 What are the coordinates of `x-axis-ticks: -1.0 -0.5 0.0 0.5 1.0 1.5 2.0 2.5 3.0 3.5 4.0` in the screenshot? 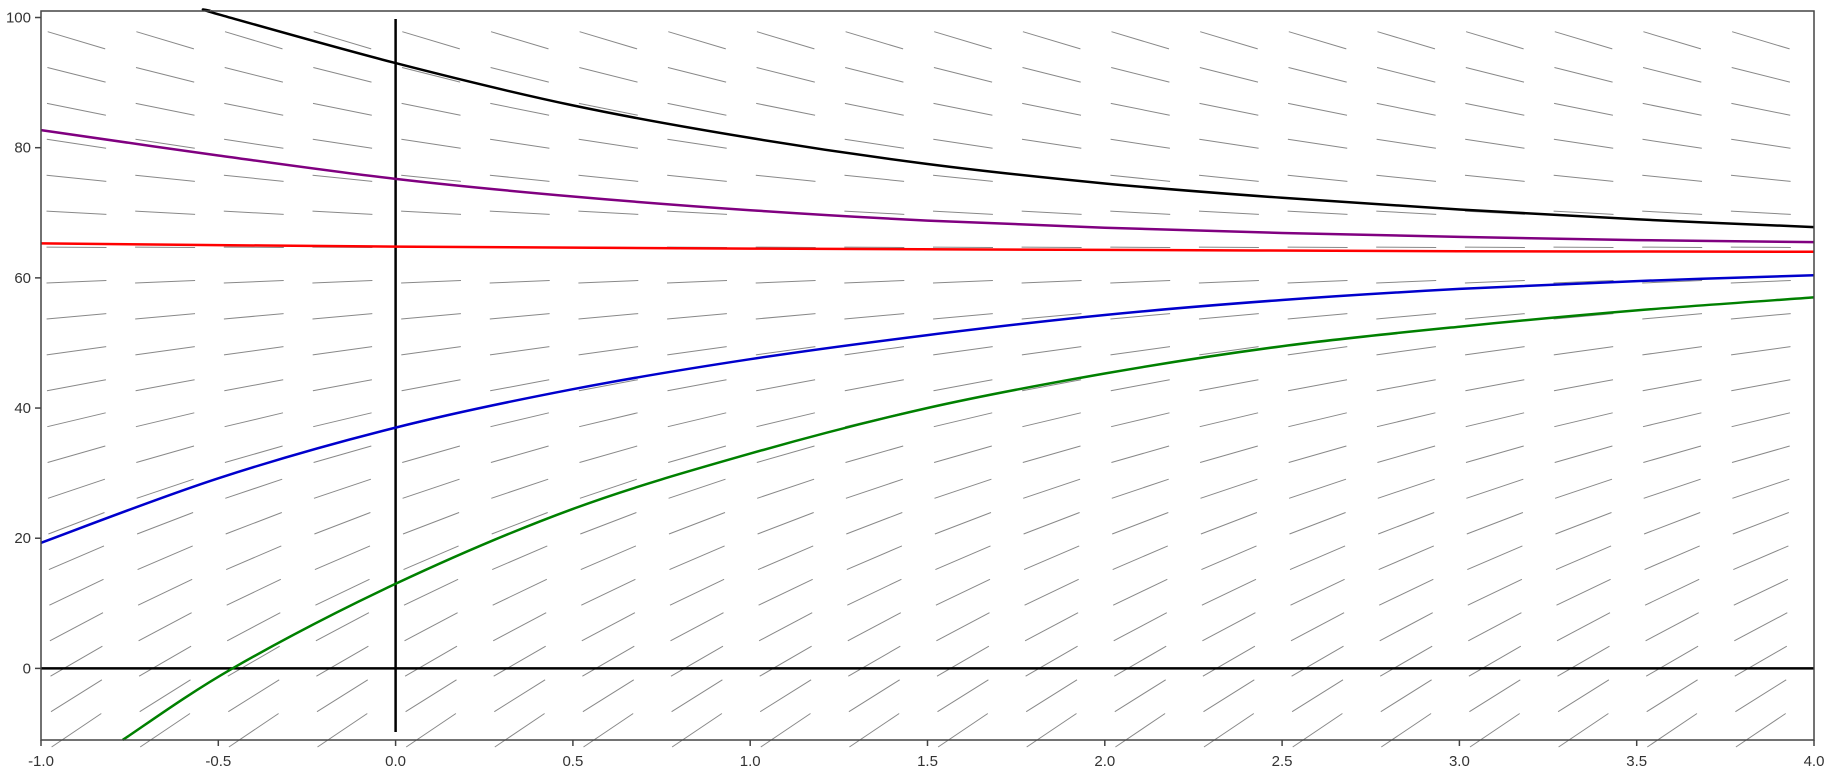 It's located at (926, 755).